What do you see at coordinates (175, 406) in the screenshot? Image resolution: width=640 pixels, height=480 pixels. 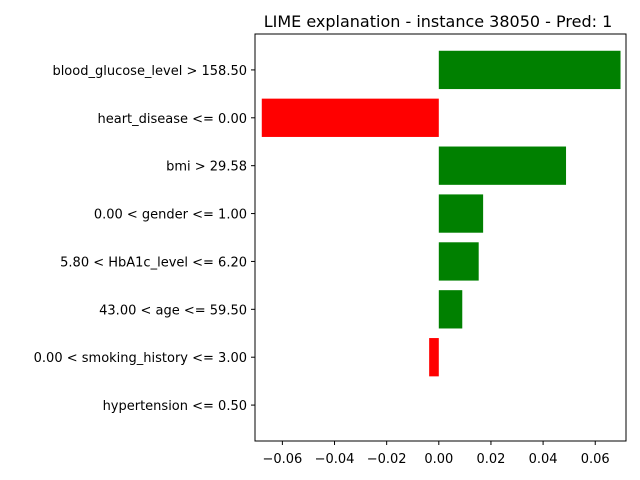 I see `y-tick-label-7: hypertension <= 0.50` at bounding box center [175, 406].